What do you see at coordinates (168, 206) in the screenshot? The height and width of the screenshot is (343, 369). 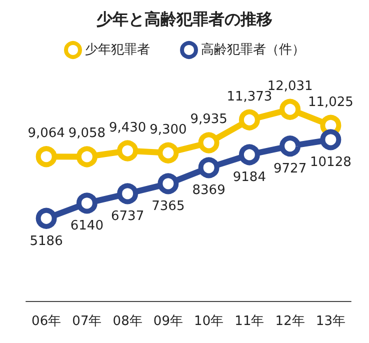 I see `data-label: 7365` at bounding box center [168, 206].